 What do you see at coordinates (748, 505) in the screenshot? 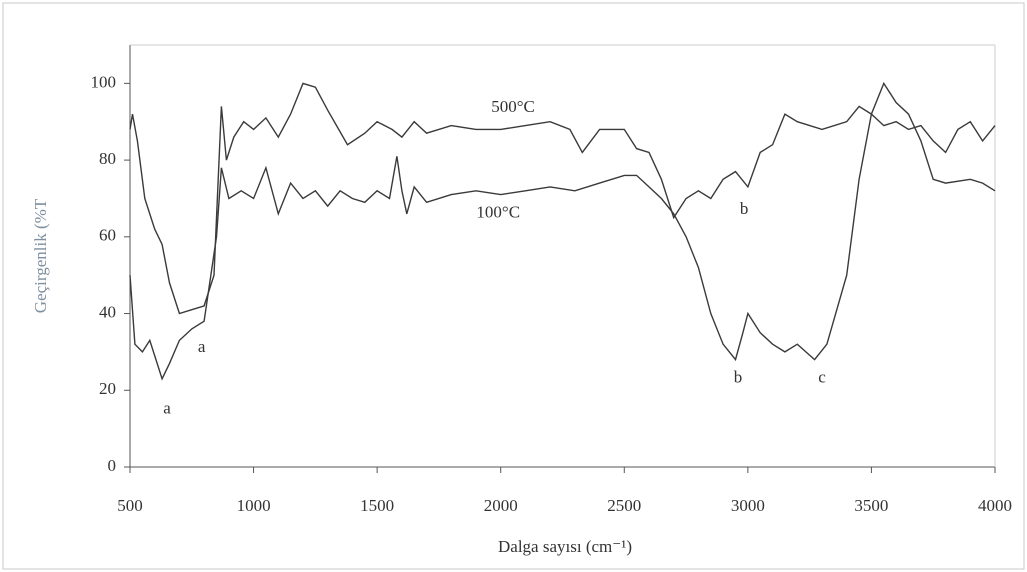
I see `x-tick-label: 3000` at bounding box center [748, 505].